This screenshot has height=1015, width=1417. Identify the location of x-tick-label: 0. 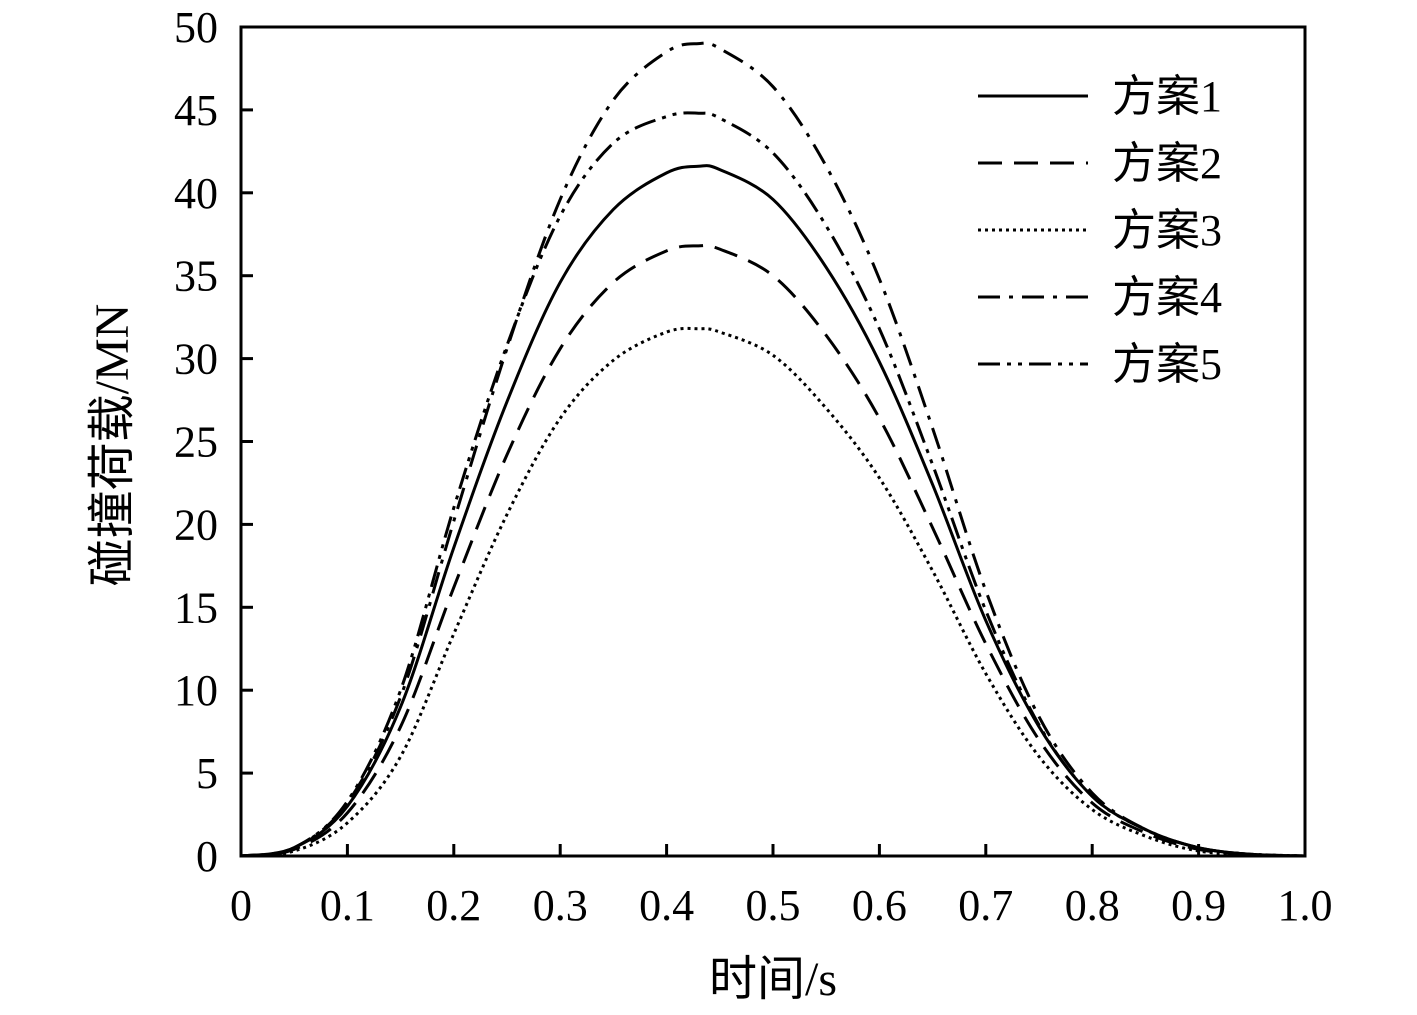
(241, 905).